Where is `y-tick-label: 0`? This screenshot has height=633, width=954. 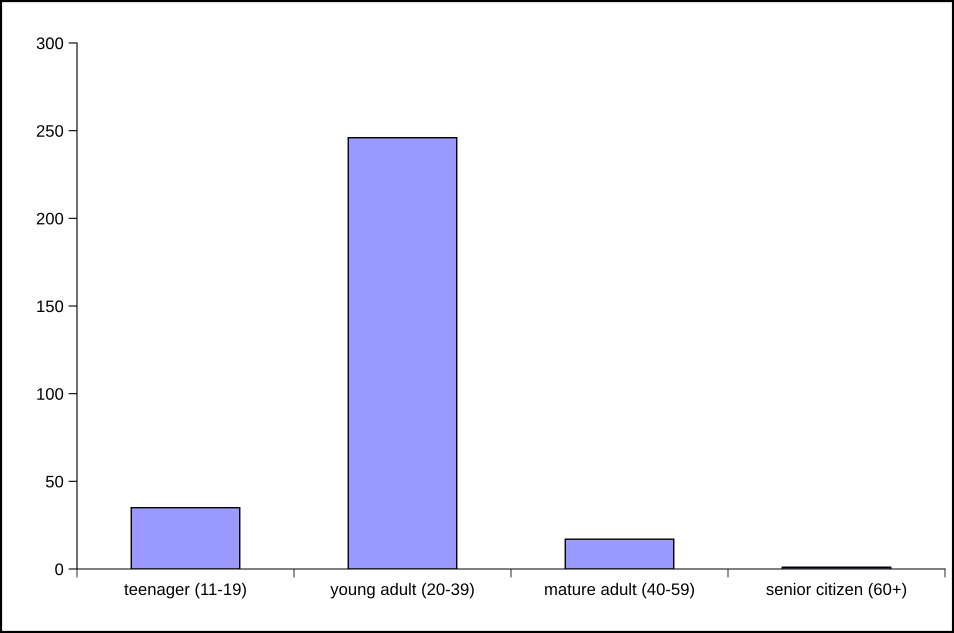
y-tick-label: 0 is located at coordinates (59, 569).